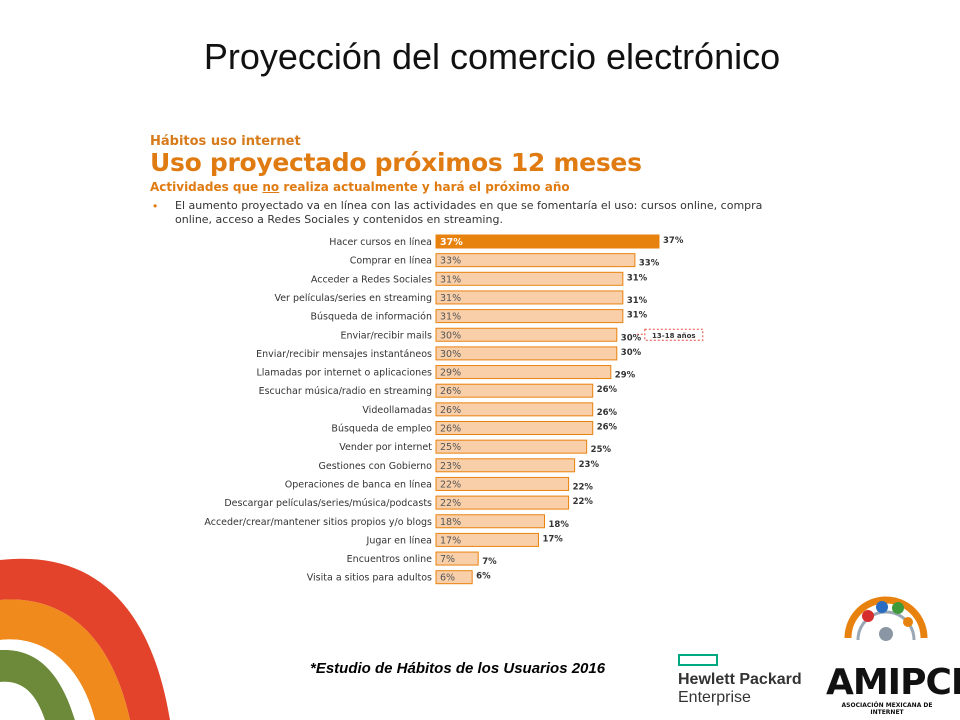 The width and height of the screenshot is (960, 720). I want to click on hpe-logo-line1: Hewlett Packard, so click(740, 679).